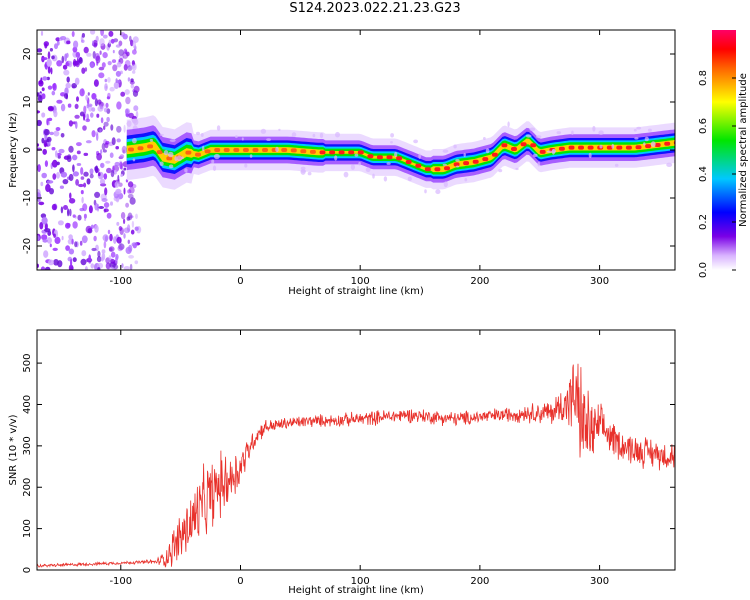 The height and width of the screenshot is (600, 750). What do you see at coordinates (13, 150) in the screenshot?
I see `spectrogram-y-label: Frequency (Hz)` at bounding box center [13, 150].